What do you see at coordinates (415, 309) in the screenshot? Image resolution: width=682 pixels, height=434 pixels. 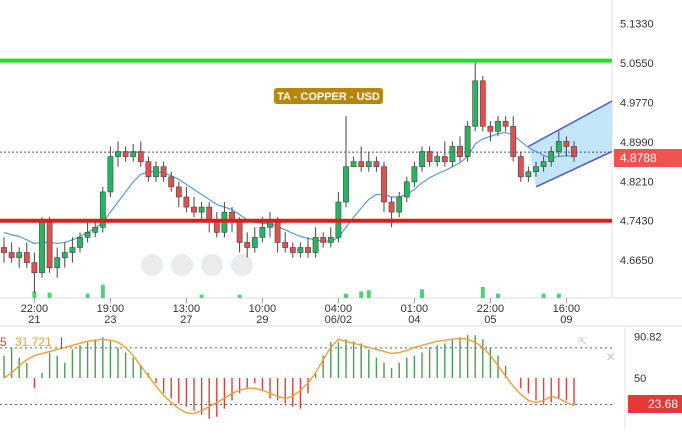 I see `time-tick-label: 01:00` at bounding box center [415, 309].